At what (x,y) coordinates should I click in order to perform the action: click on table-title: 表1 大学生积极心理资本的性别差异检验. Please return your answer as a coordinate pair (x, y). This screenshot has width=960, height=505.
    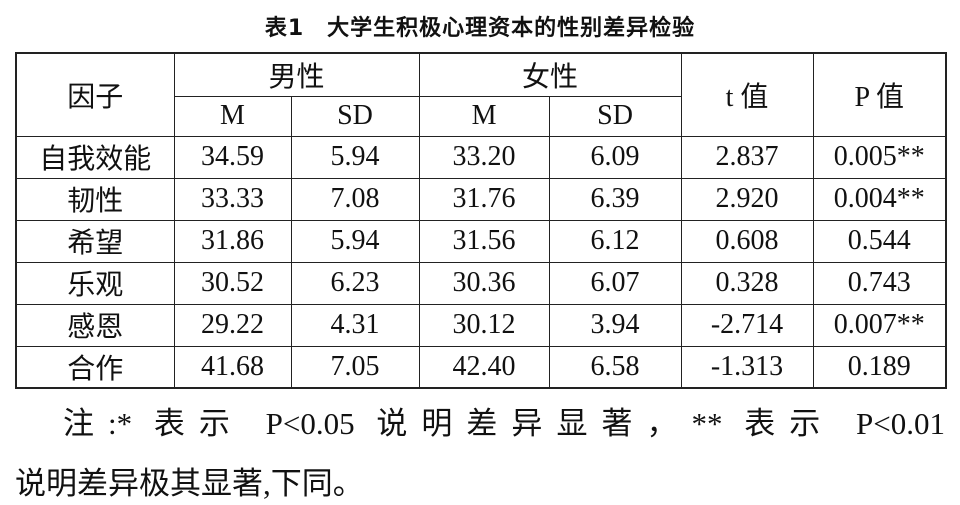
    Looking at the image, I should click on (480, 28).